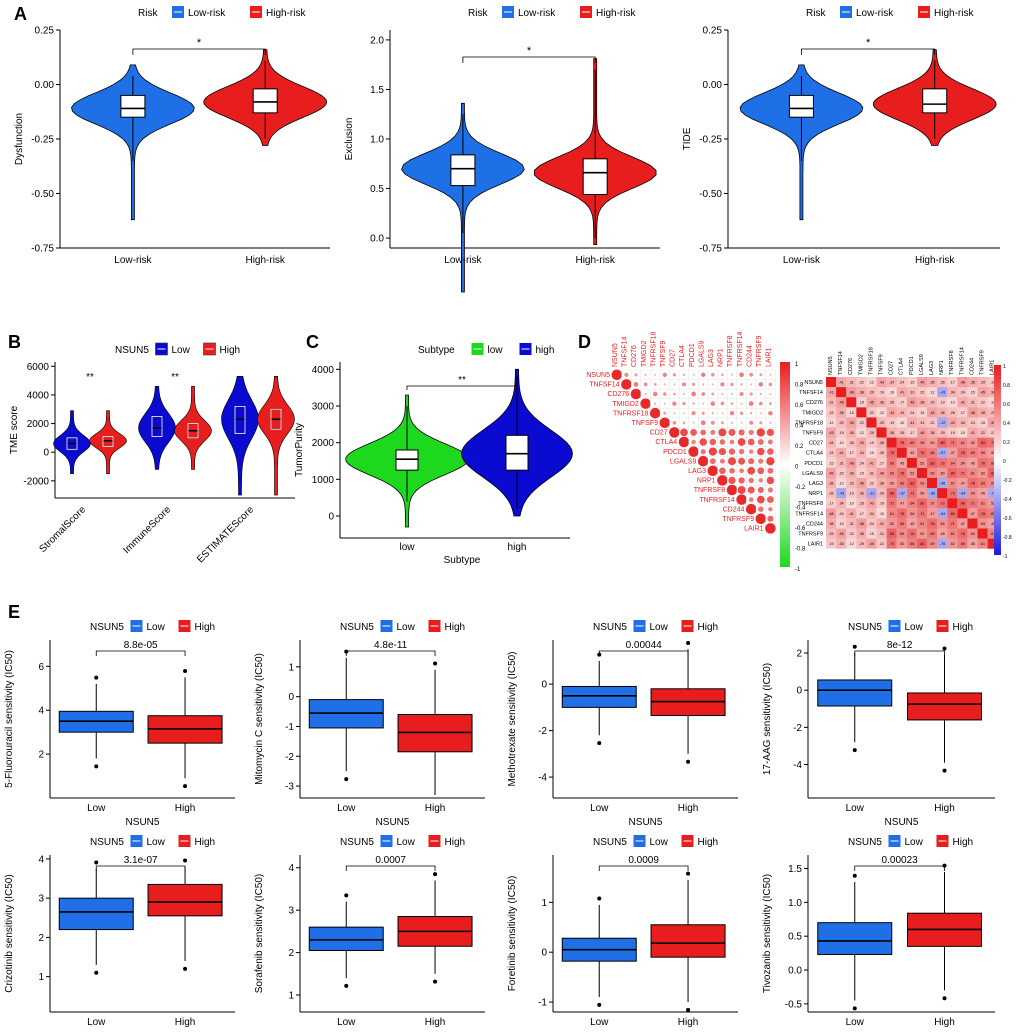 This screenshot has height=1032, width=1020. Describe the element at coordinates (902, 822) in the screenshot. I see `panel-e4-x-axis-label: NSUN5` at that location.